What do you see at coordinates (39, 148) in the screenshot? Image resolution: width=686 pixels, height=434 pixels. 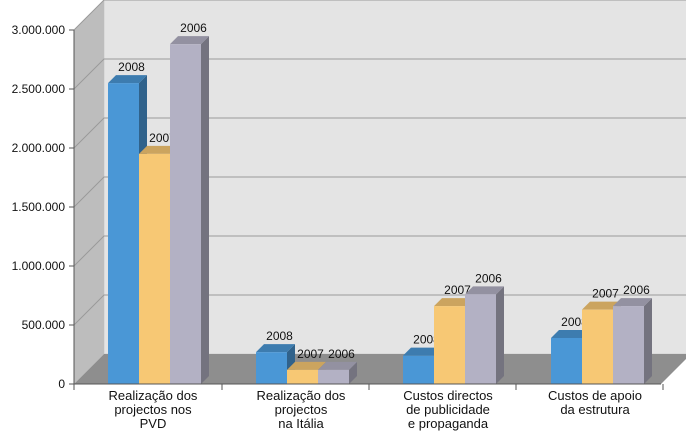 I see `y-tick-label: 2.000.000` at bounding box center [39, 148].